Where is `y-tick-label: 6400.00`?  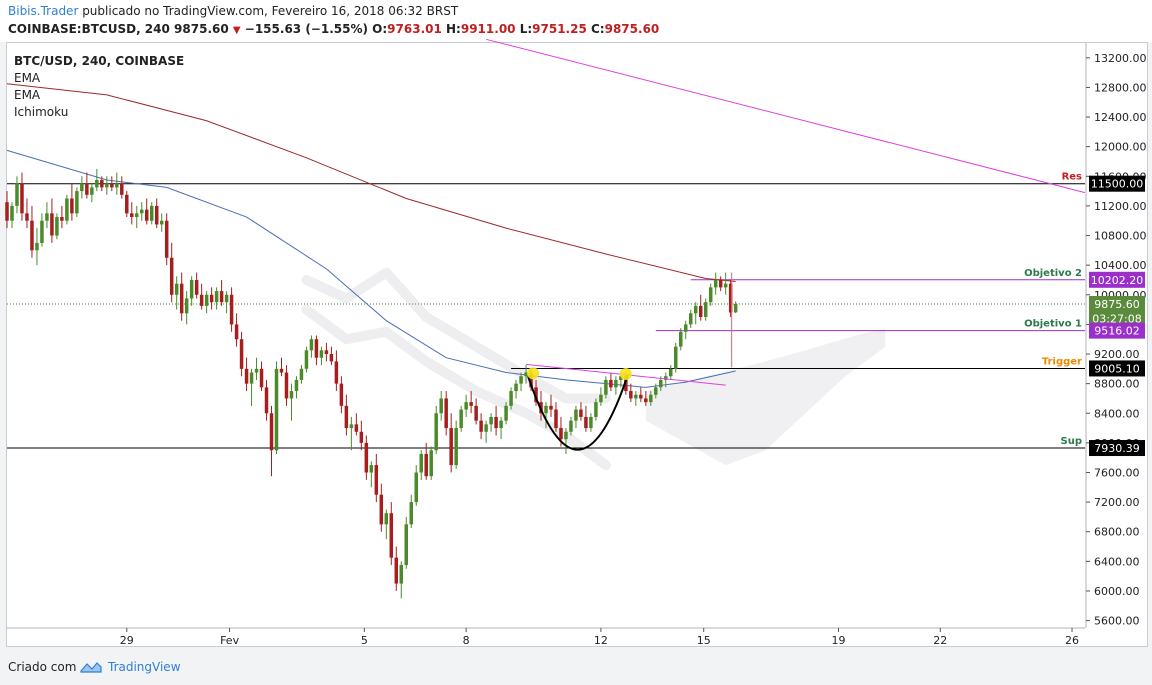
y-tick-label: 6400.00 is located at coordinates (1117, 561).